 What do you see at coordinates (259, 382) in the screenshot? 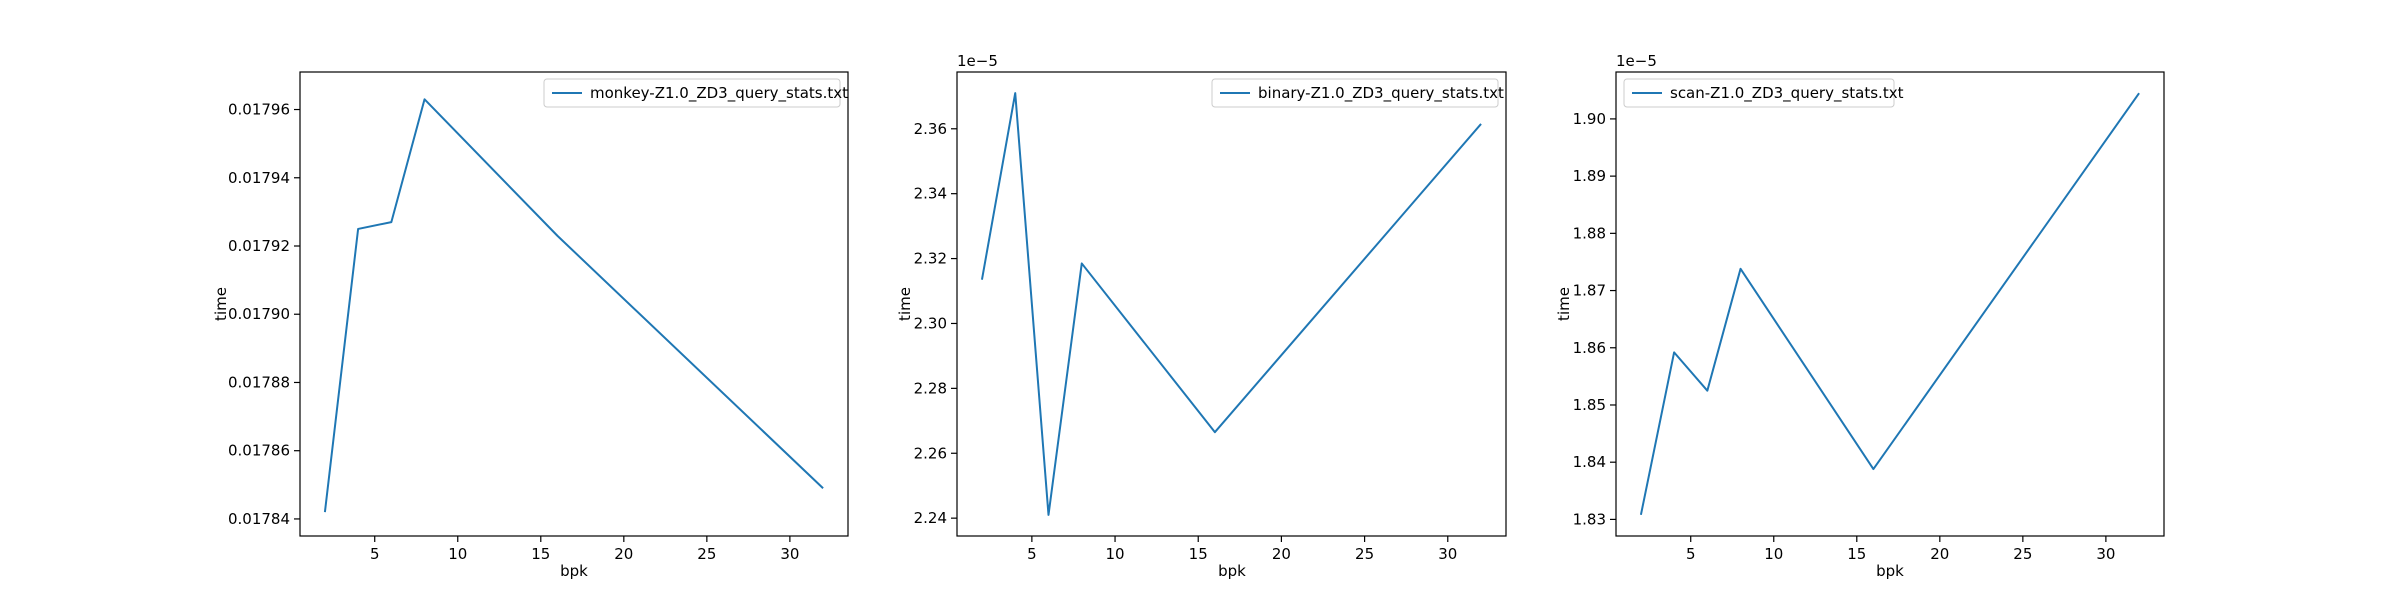
I see `y-tick-label: 0.01788` at bounding box center [259, 382].